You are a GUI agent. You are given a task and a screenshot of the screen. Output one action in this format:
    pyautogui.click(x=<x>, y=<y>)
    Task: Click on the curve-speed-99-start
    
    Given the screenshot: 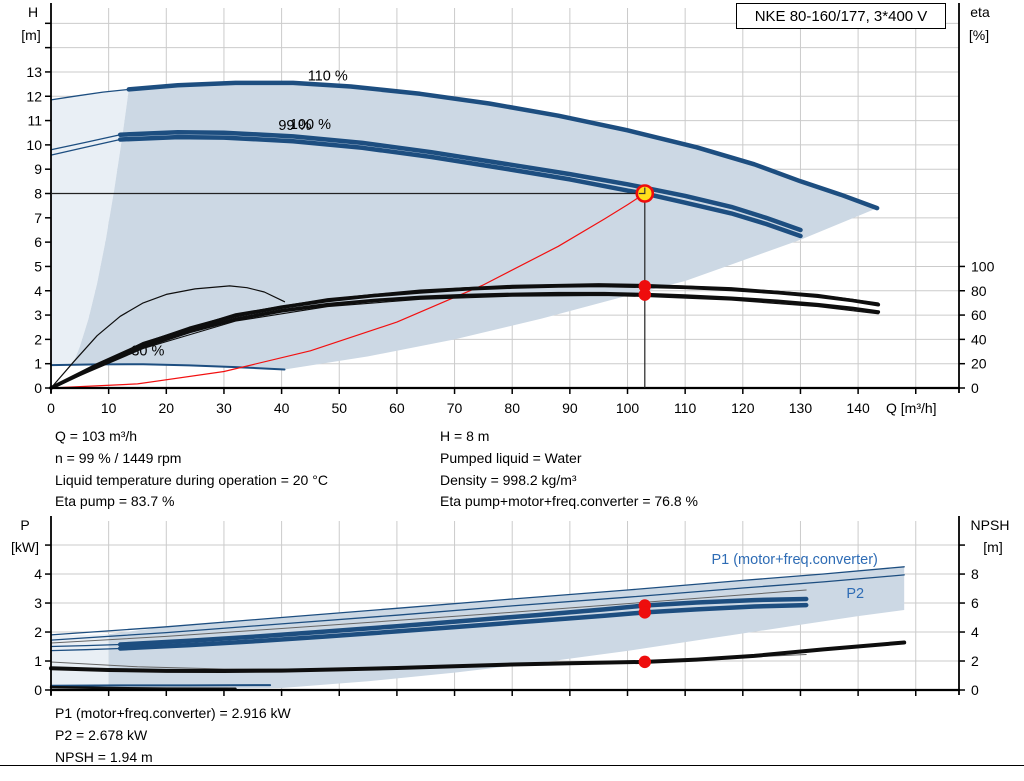 What is the action you would take?
    pyautogui.click(x=85, y=147)
    